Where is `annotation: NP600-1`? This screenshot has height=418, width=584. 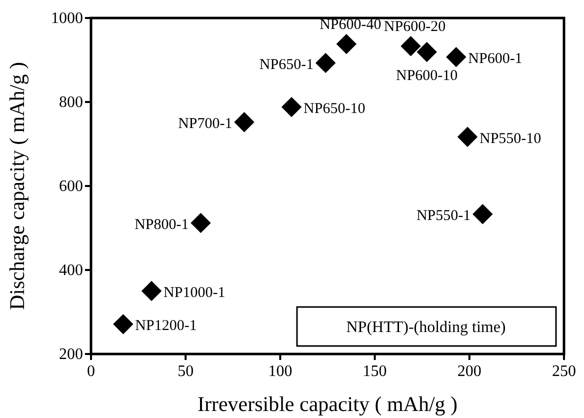 annotation: NP600-1 is located at coordinates (495, 59).